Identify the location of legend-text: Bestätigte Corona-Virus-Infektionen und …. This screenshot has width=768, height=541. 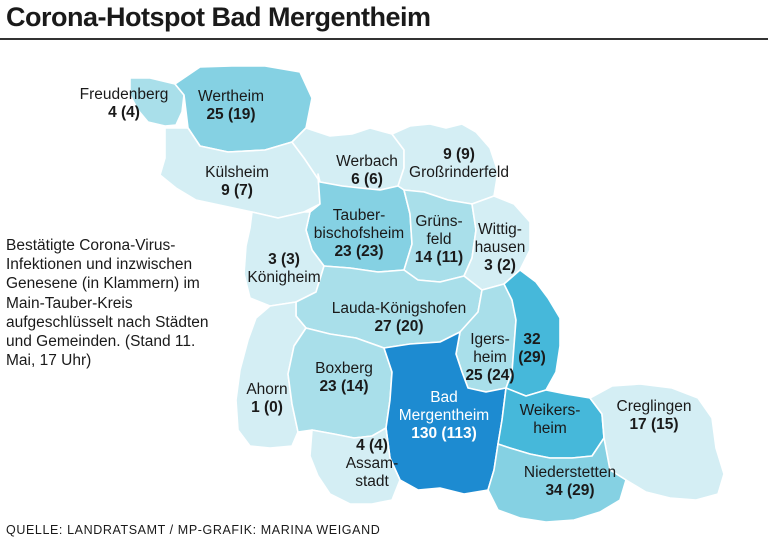
(107, 303).